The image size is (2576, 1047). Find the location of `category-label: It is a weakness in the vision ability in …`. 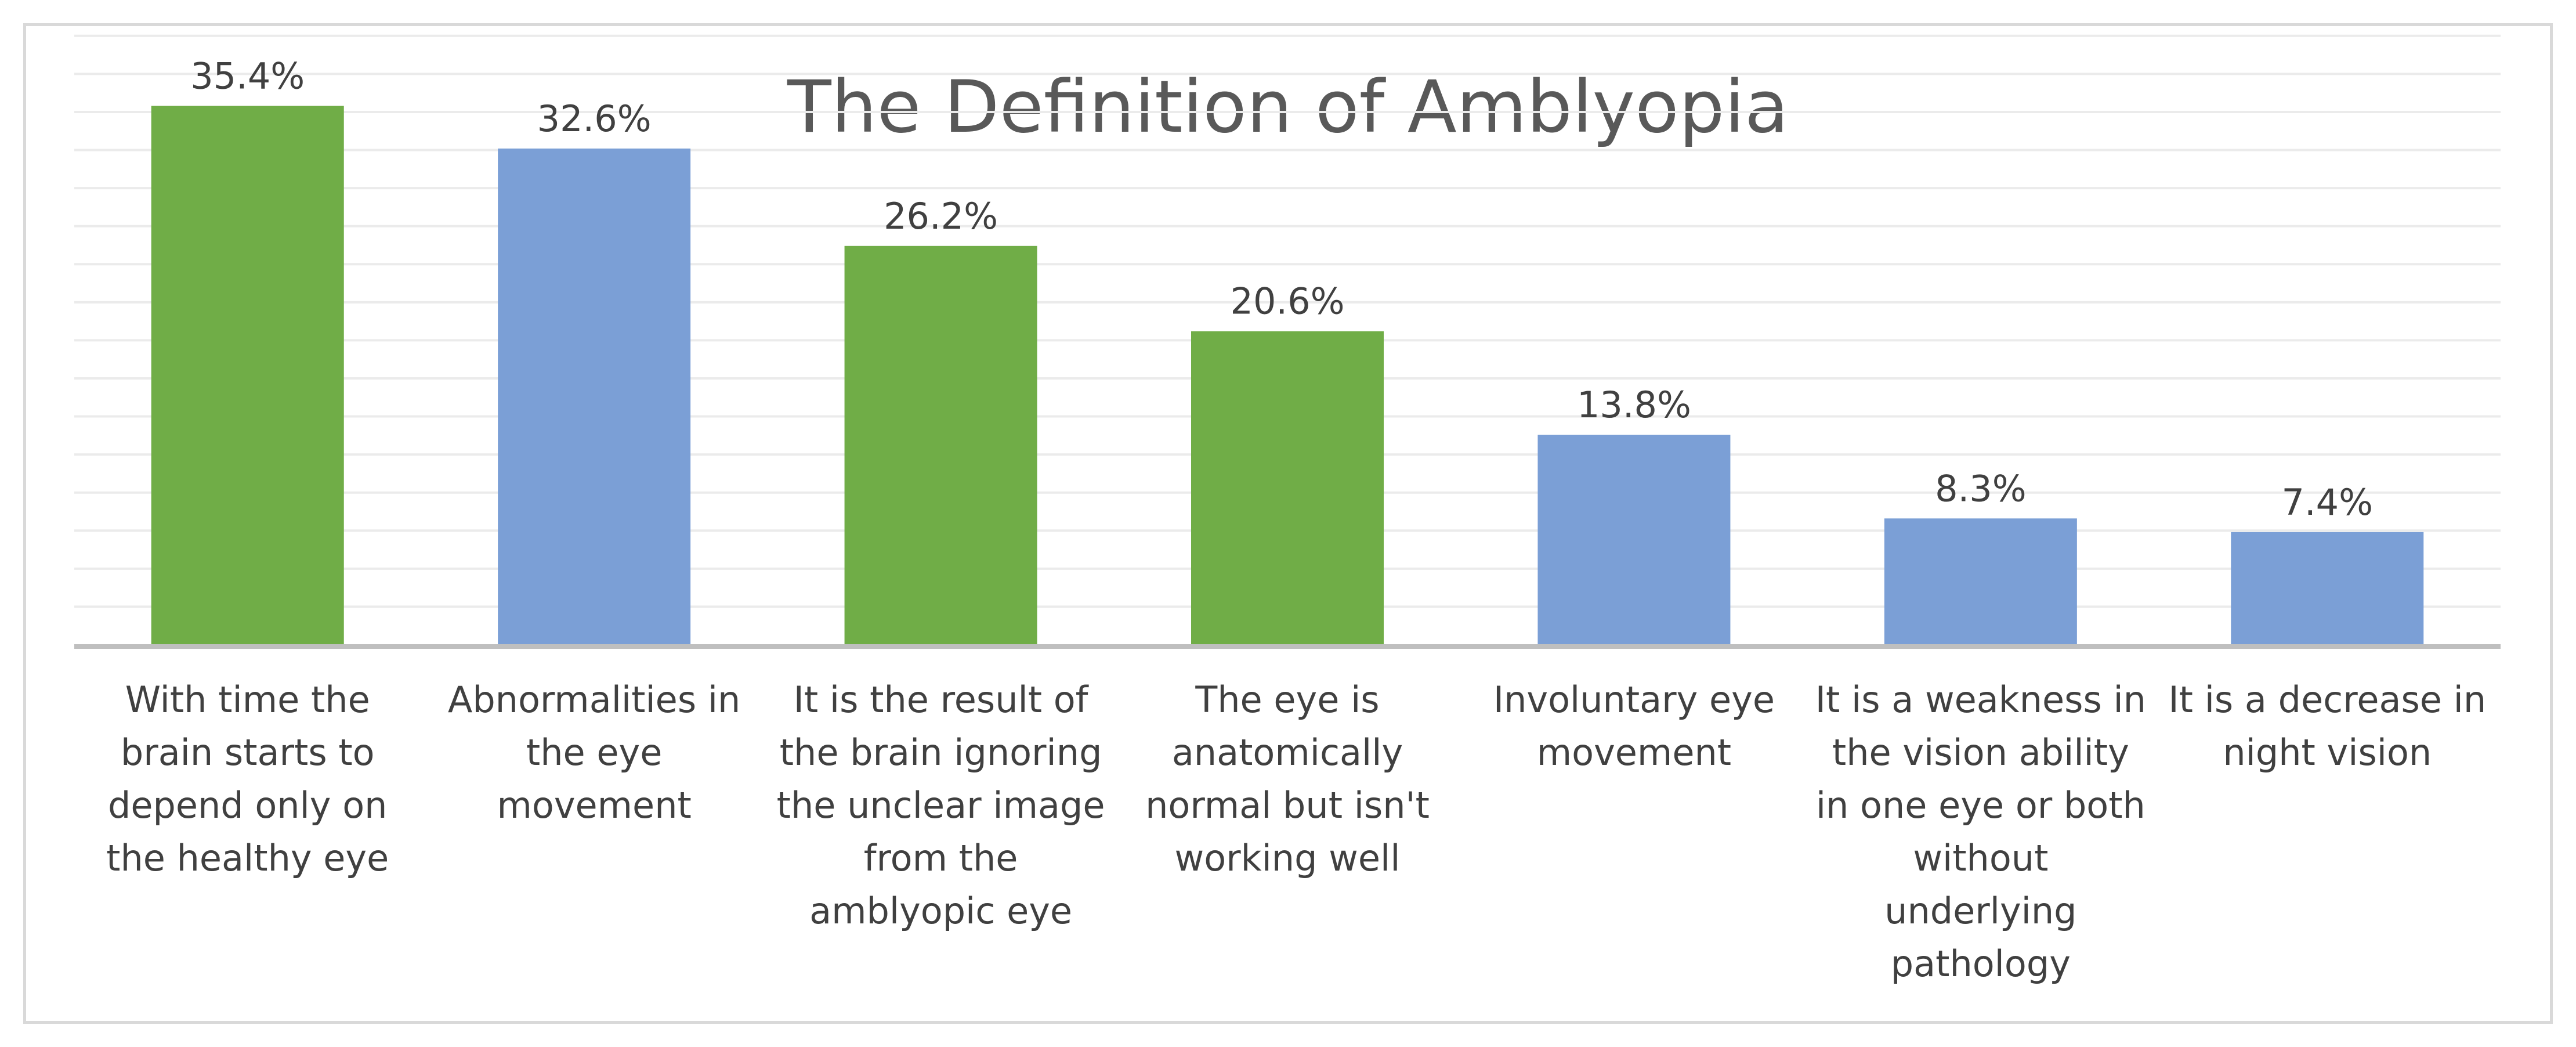

category-label: It is a weakness in the vision ability in … is located at coordinates (1980, 831).